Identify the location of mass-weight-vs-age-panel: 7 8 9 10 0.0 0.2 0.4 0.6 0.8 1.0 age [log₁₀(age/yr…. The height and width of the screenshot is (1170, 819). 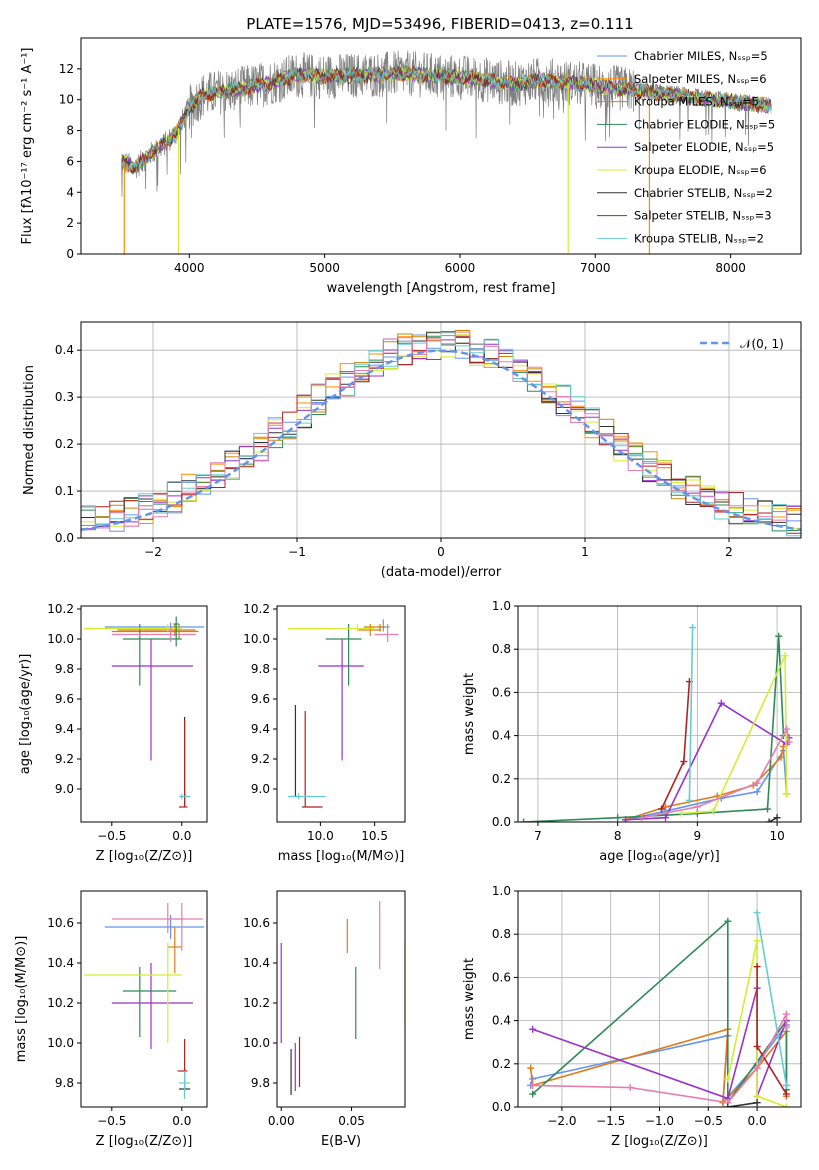
(632, 731).